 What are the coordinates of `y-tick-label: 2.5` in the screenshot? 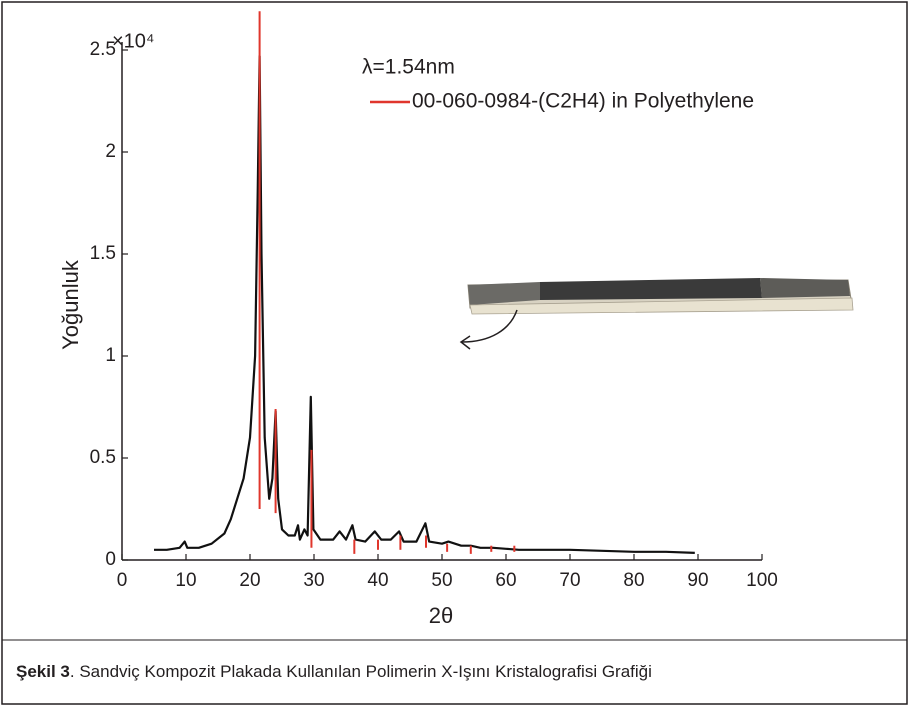 It's located at (103, 49).